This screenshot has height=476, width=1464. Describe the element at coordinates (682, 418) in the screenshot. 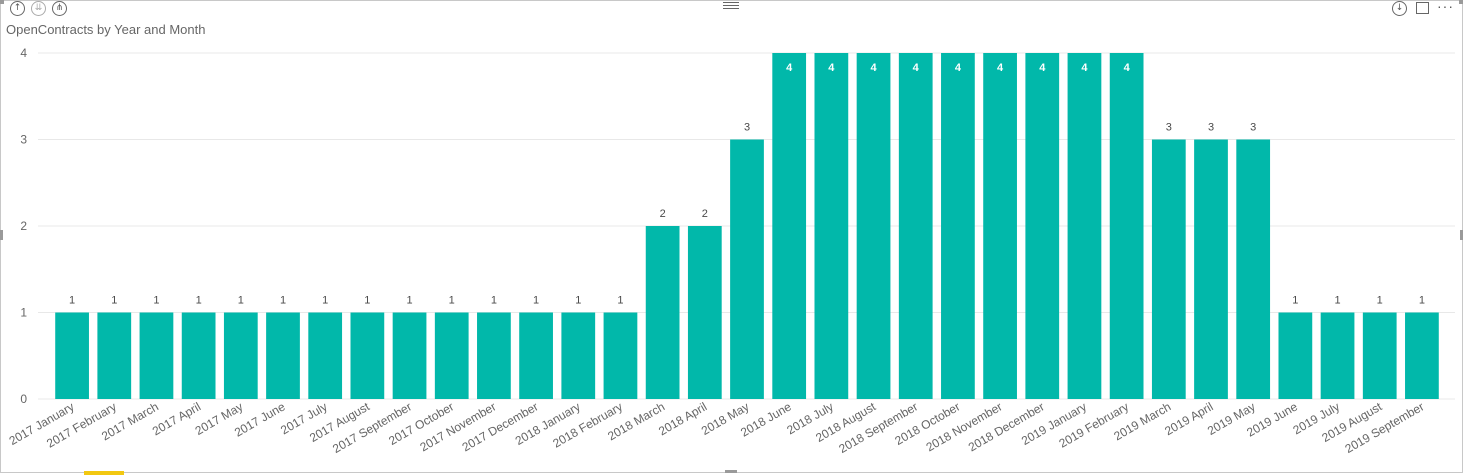

I see `x-tick-label: 2018 April` at that location.